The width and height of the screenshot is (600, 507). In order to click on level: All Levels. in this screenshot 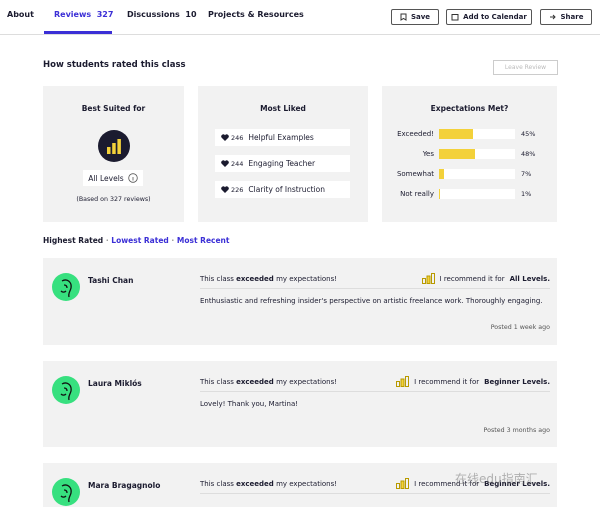, I will do `click(529, 278)`.